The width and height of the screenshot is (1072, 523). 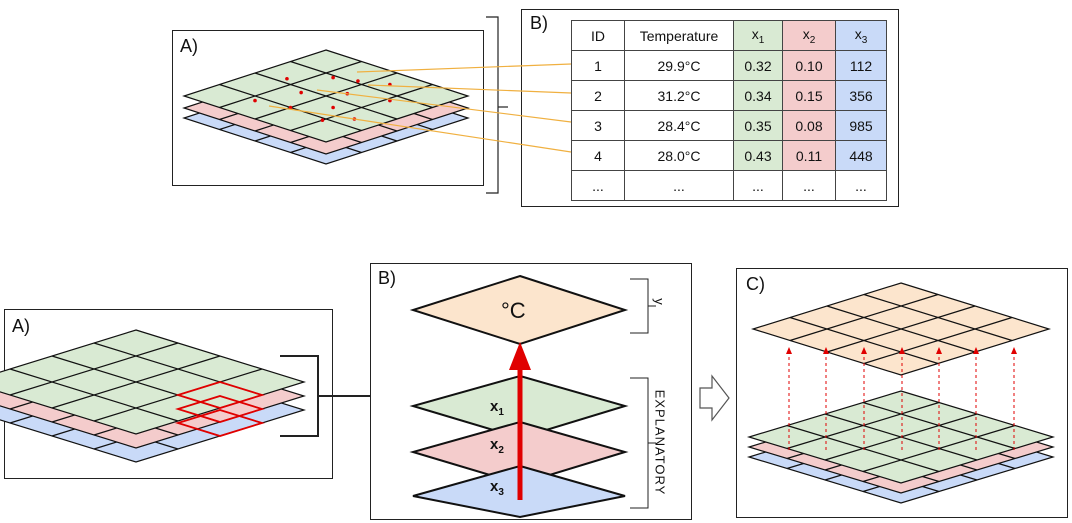 What do you see at coordinates (492, 105) in the screenshot?
I see `top-bracket` at bounding box center [492, 105].